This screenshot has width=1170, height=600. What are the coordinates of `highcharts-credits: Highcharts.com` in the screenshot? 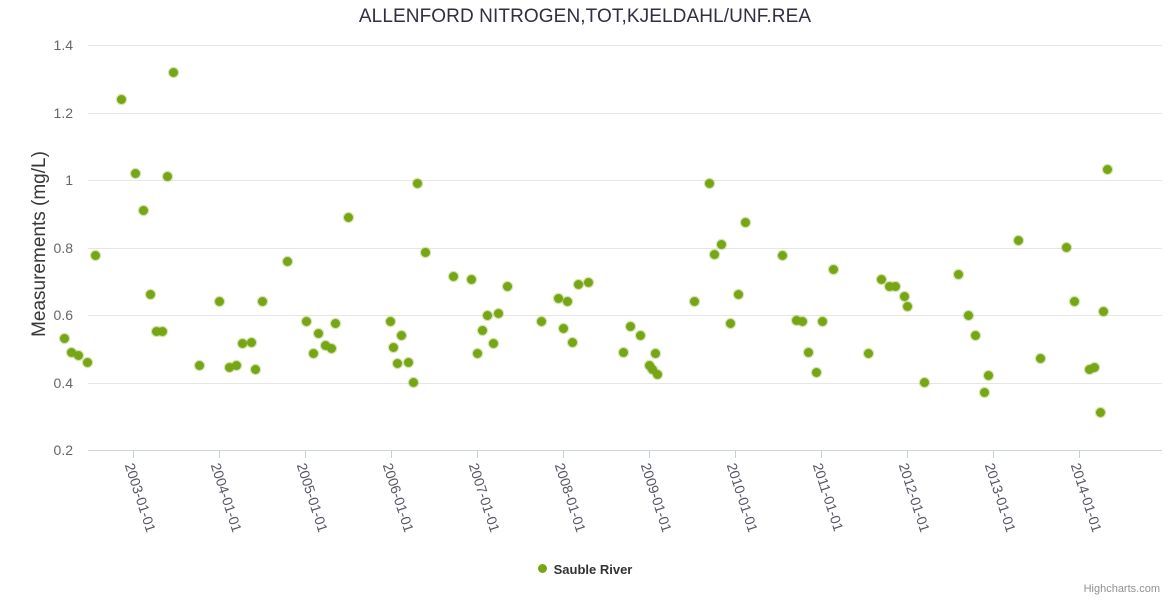 It's located at (1121, 589).